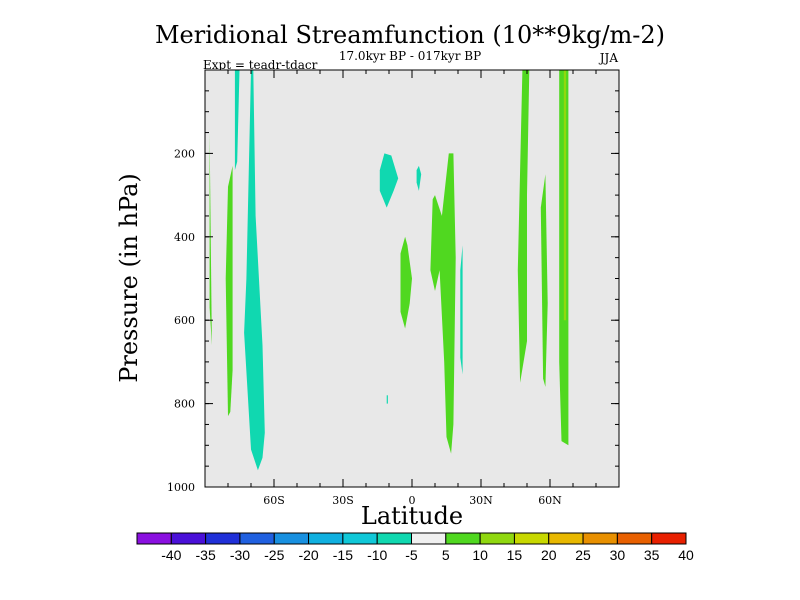  What do you see at coordinates (515, 555) in the screenshot?
I see `colorbar-level-label: 15` at bounding box center [515, 555].